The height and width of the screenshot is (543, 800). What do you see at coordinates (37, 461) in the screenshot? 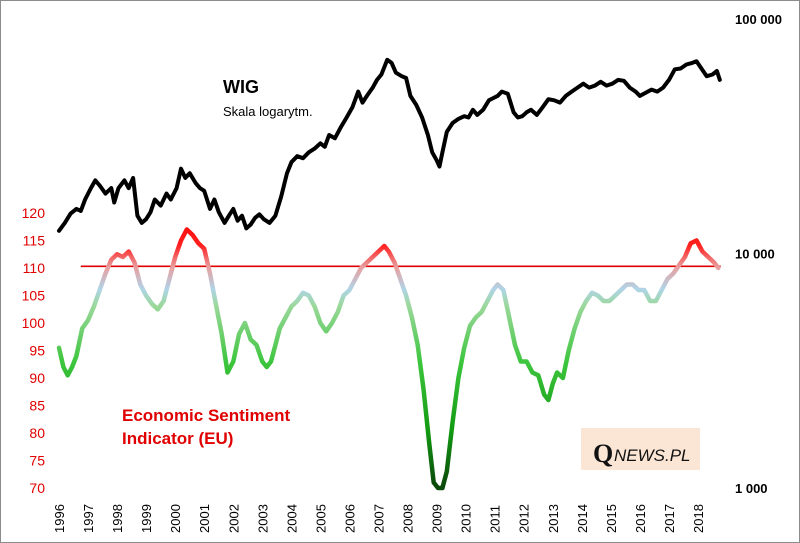
I see `left-tick-label: 75` at bounding box center [37, 461].